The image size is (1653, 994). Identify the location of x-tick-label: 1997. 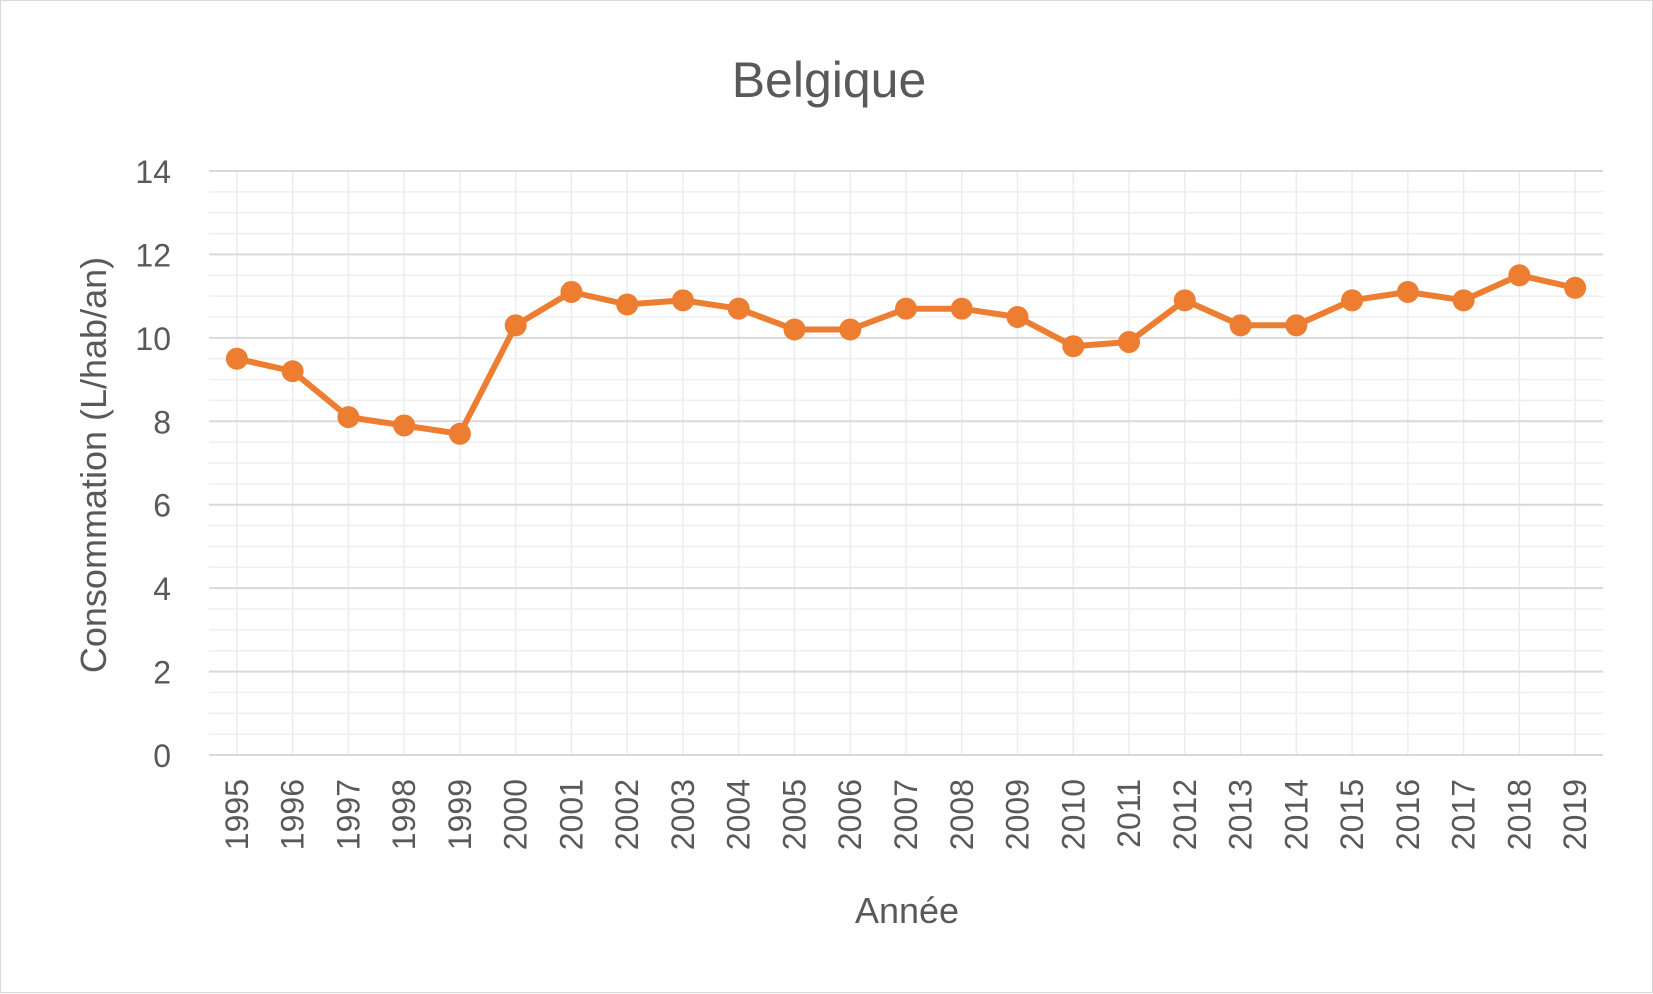
(348, 814).